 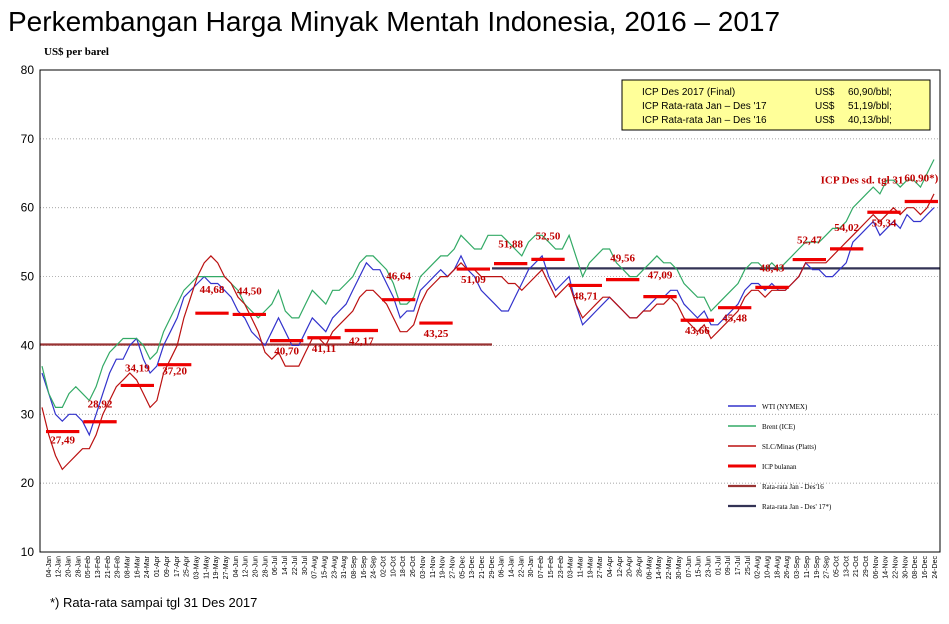 What do you see at coordinates (502, 567) in the screenshot?
I see `x-tick-label: 06-Jan` at bounding box center [502, 567].